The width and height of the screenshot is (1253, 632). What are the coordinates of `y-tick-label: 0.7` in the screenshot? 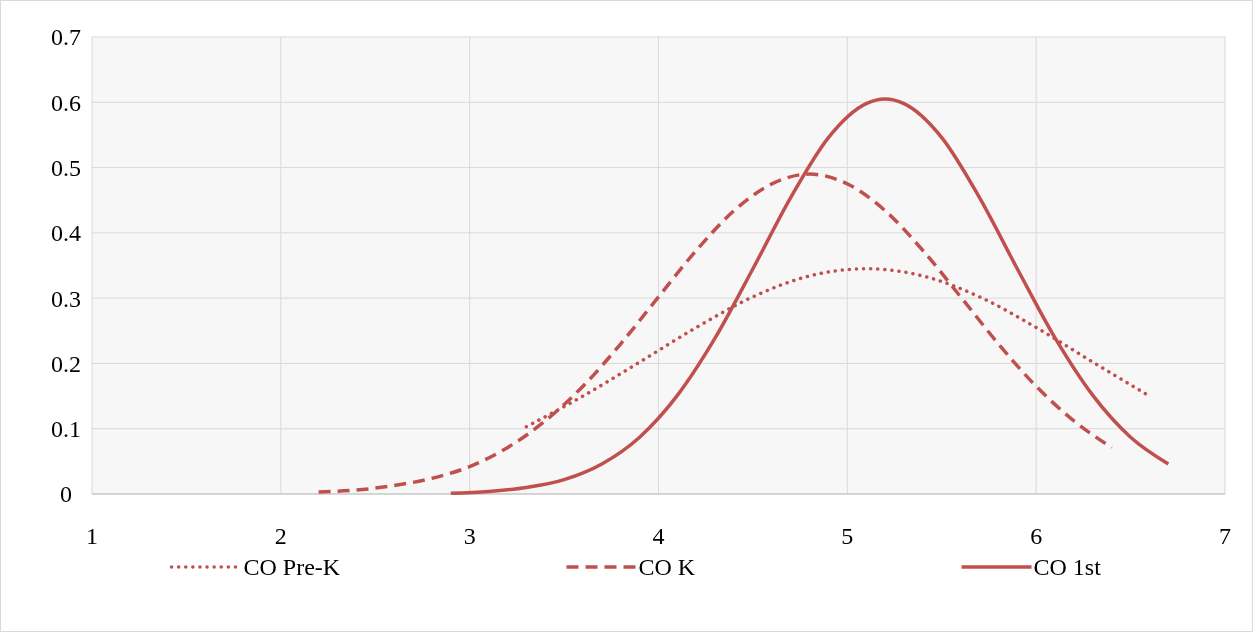 It's located at (66, 37).